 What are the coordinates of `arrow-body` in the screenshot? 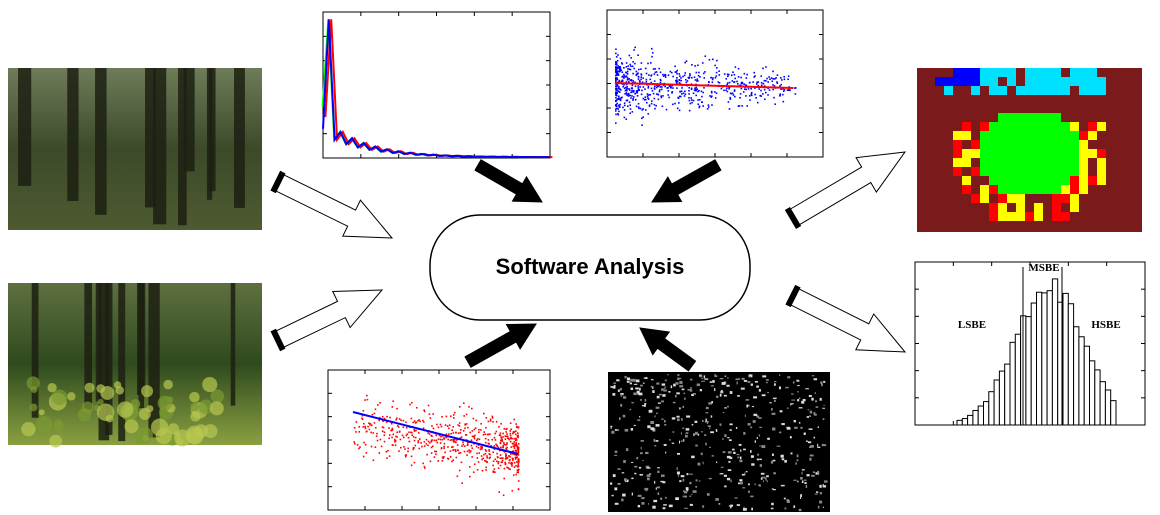 It's located at (328, 319).